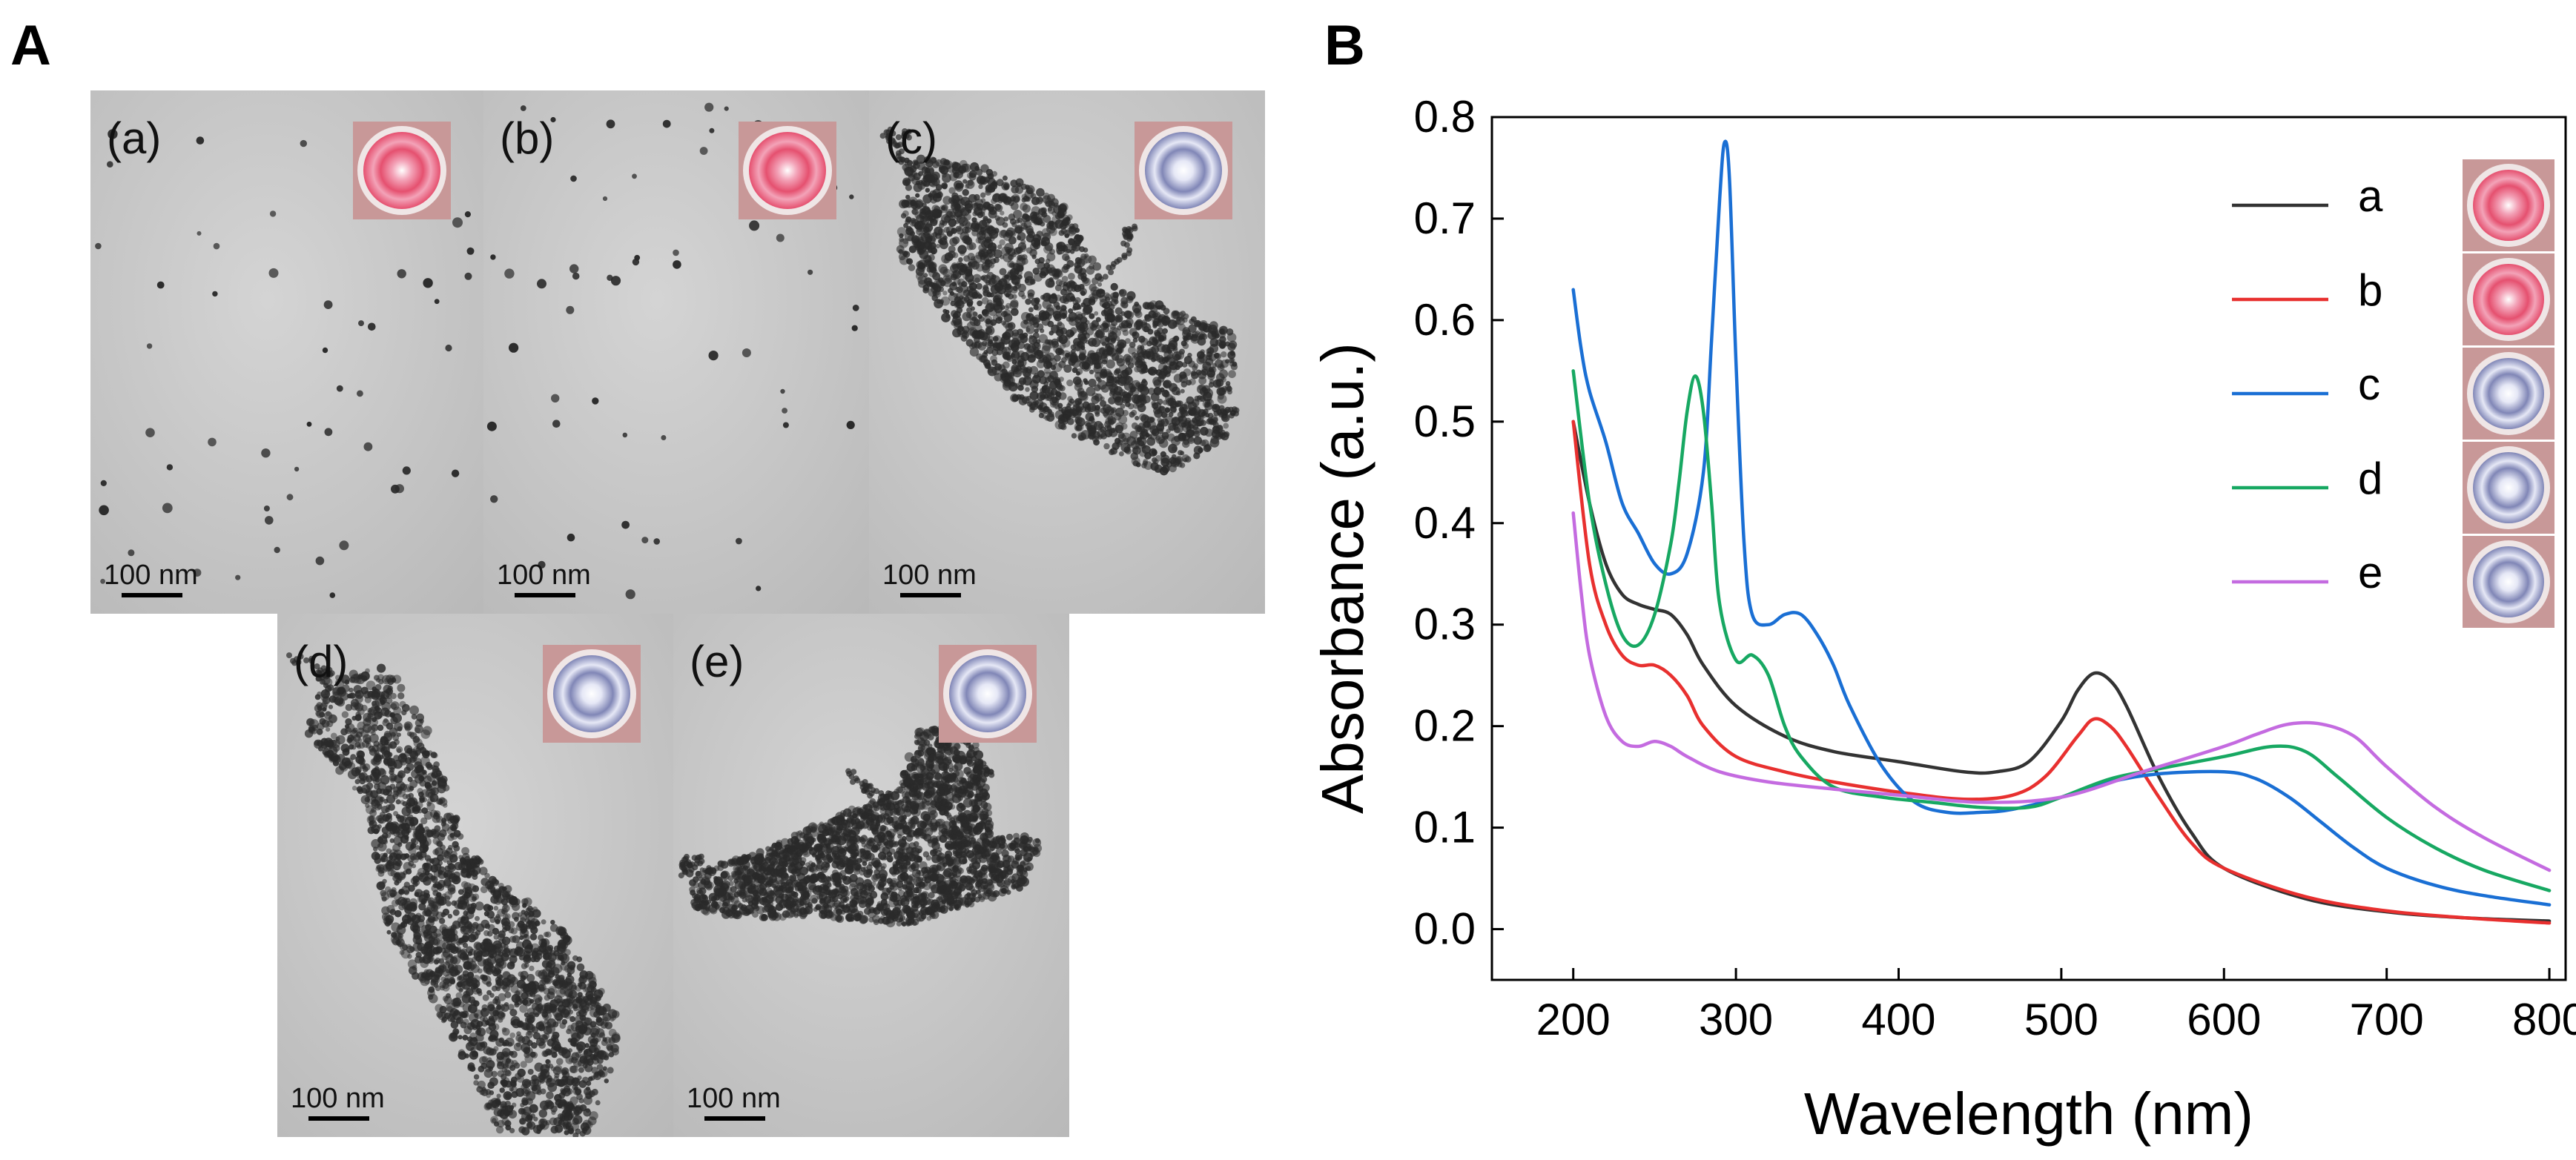 Image resolution: width=2576 pixels, height=1160 pixels. I want to click on x-tick-label: 700, so click(2387, 1019).